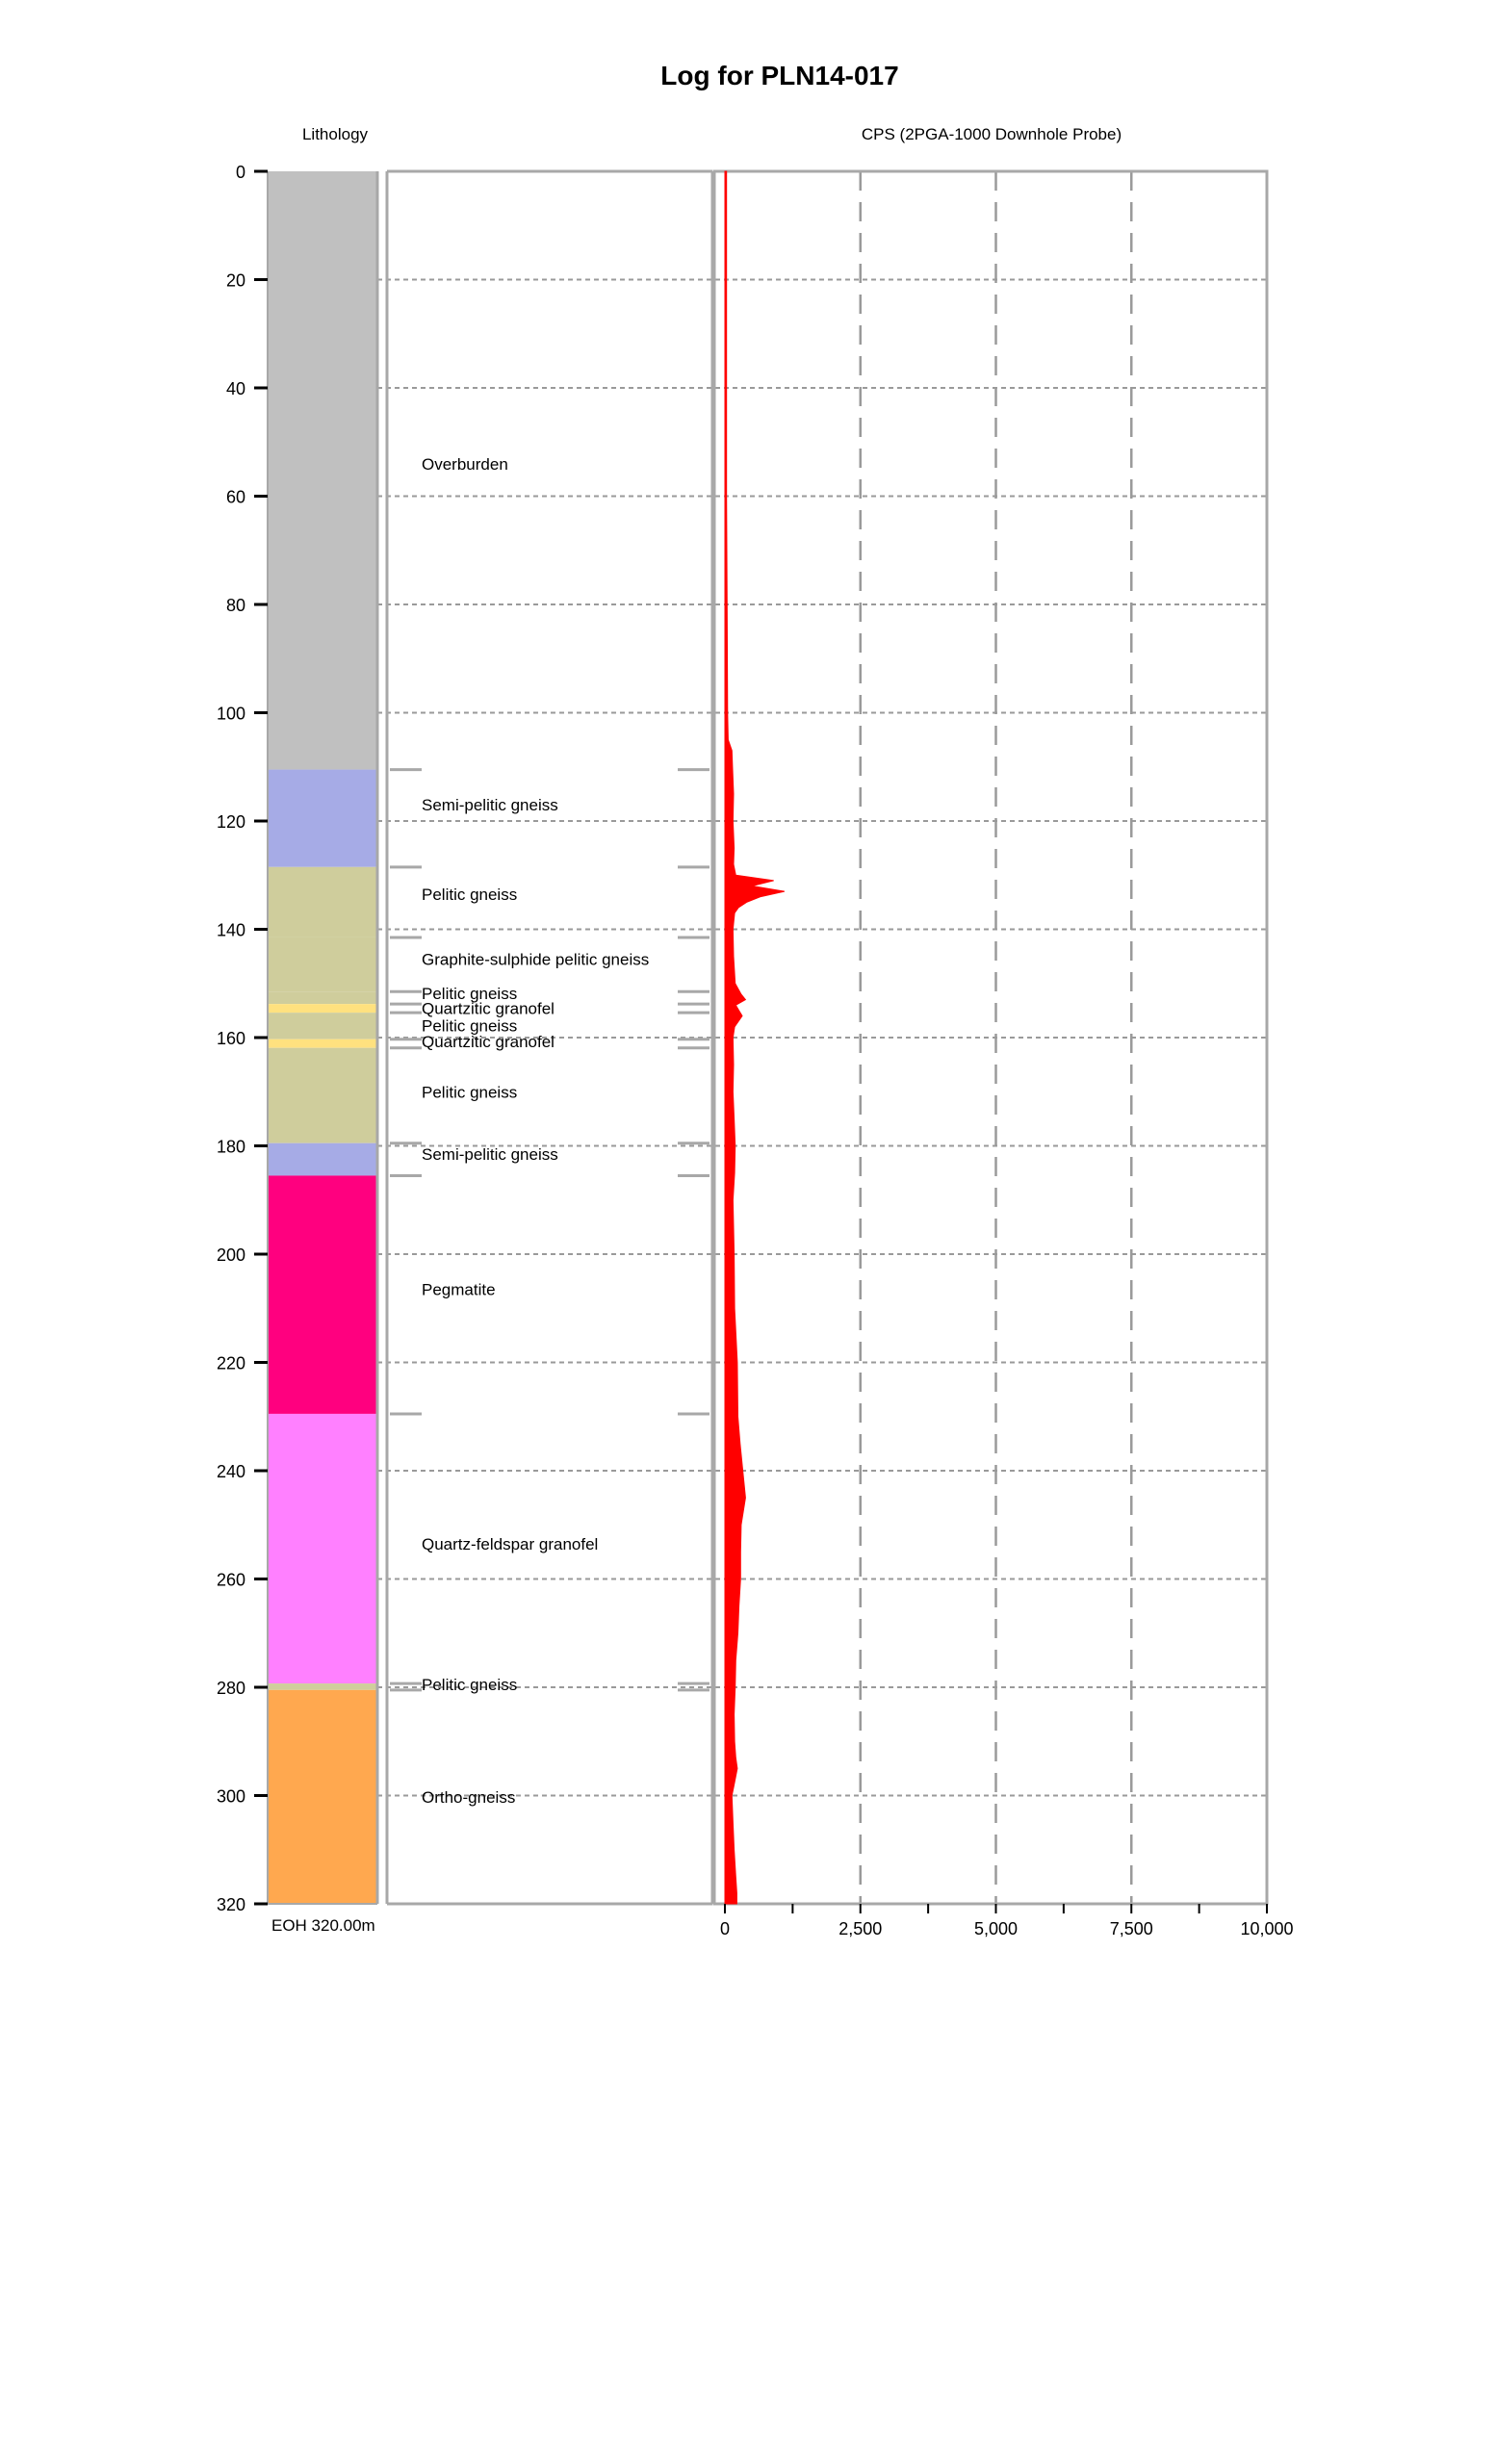  What do you see at coordinates (992, 134) in the screenshot?
I see `cps-header: CPS (2PGA-1000 Downhole Probe)` at bounding box center [992, 134].